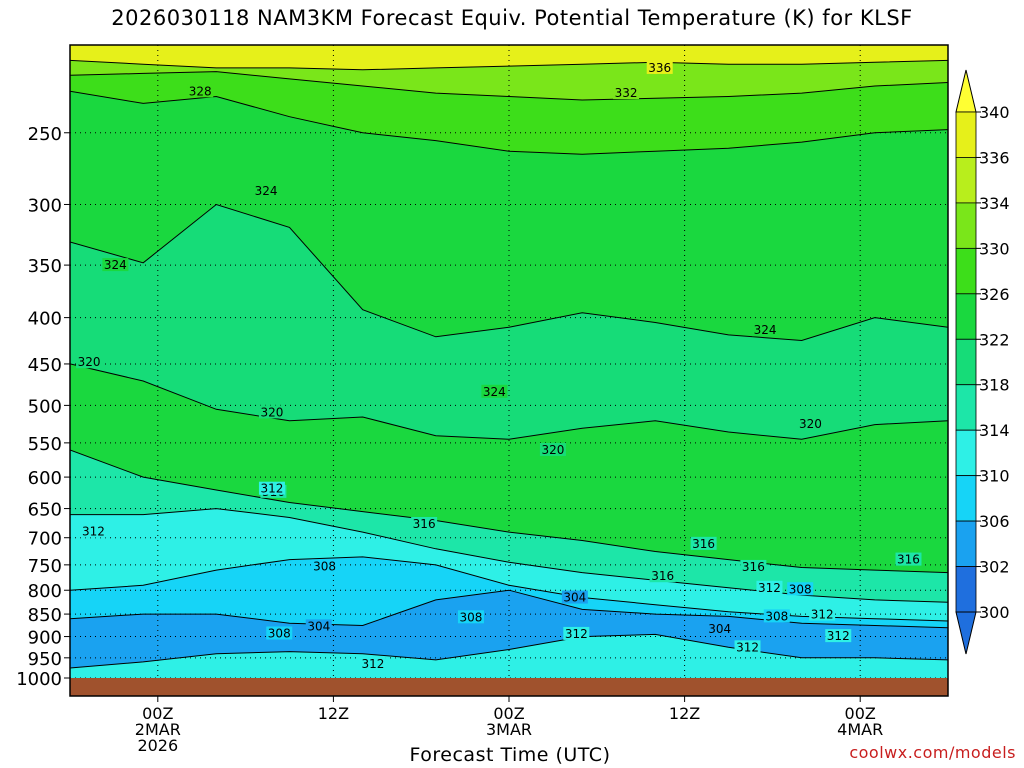 The width and height of the screenshot is (1024, 768). I want to click on y-tick-label: 800, so click(45, 591).